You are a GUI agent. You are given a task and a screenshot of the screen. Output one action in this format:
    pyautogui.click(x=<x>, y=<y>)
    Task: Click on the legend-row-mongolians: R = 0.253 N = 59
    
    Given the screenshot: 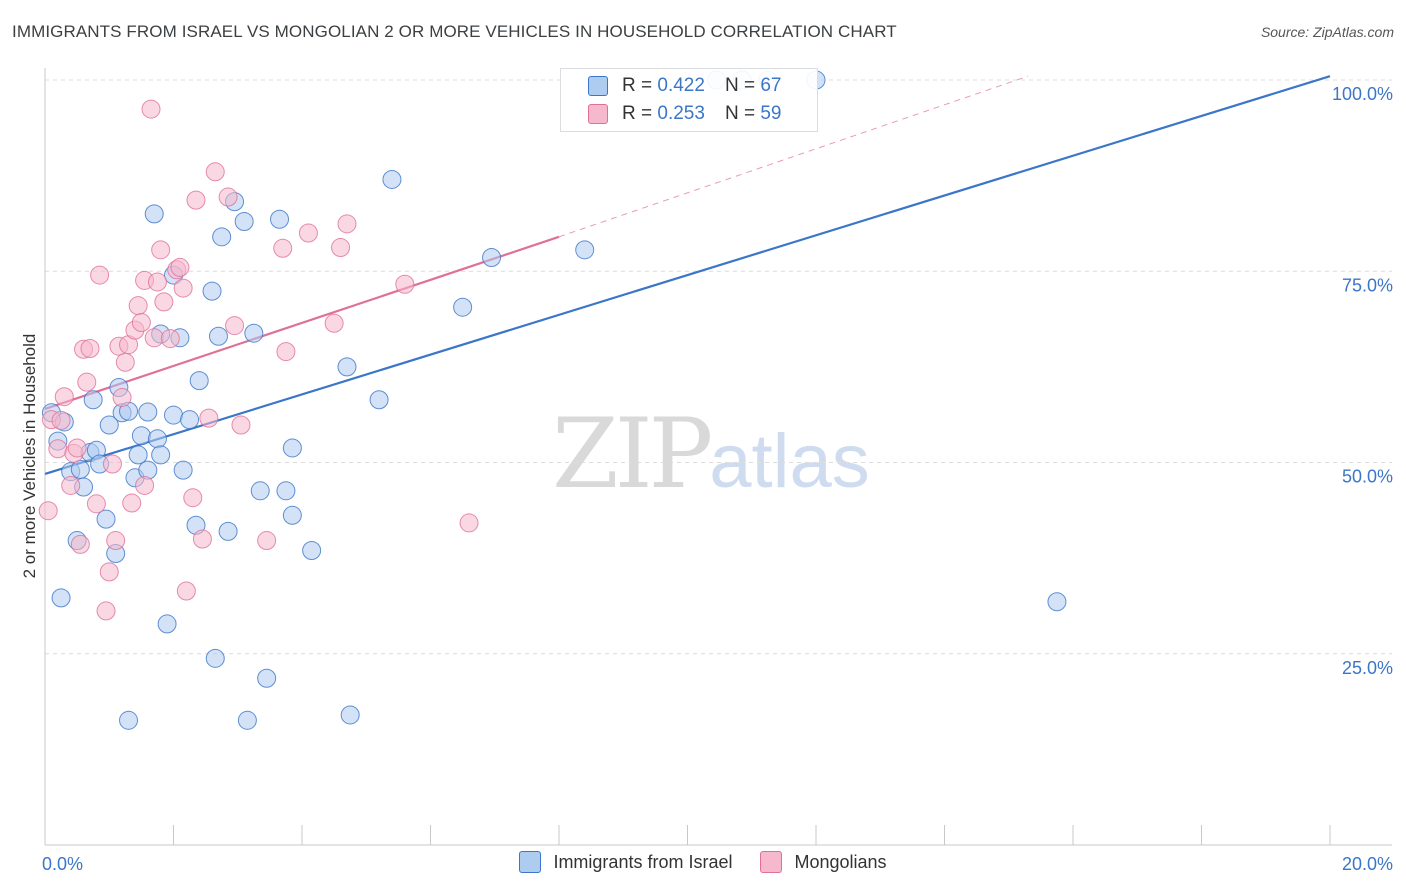 What is the action you would take?
    pyautogui.click(x=671, y=114)
    